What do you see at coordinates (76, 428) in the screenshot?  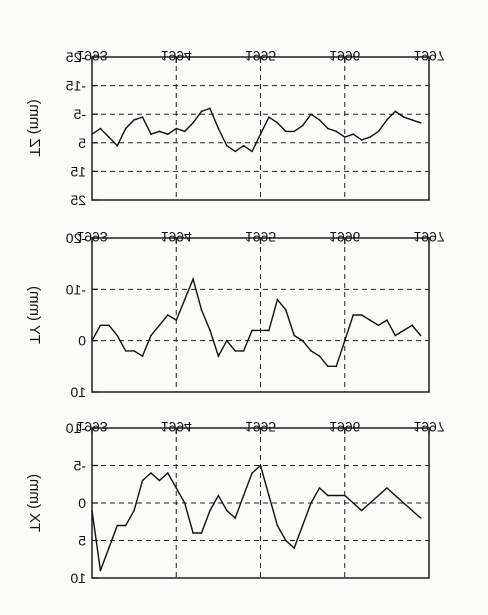 I see `y-tick-label-tx-0: -10` at bounding box center [76, 428].